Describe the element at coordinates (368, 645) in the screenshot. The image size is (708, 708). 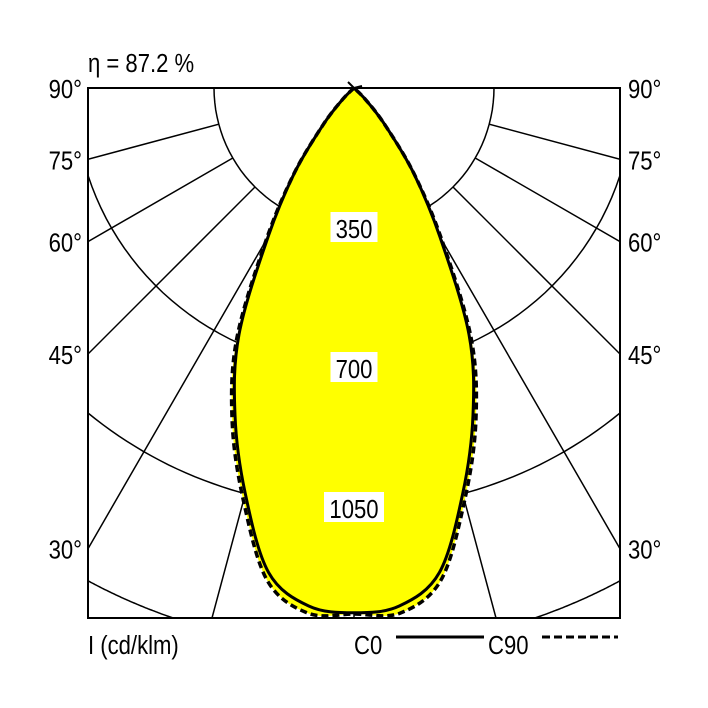
I see `legend-label-c0: C0` at that location.